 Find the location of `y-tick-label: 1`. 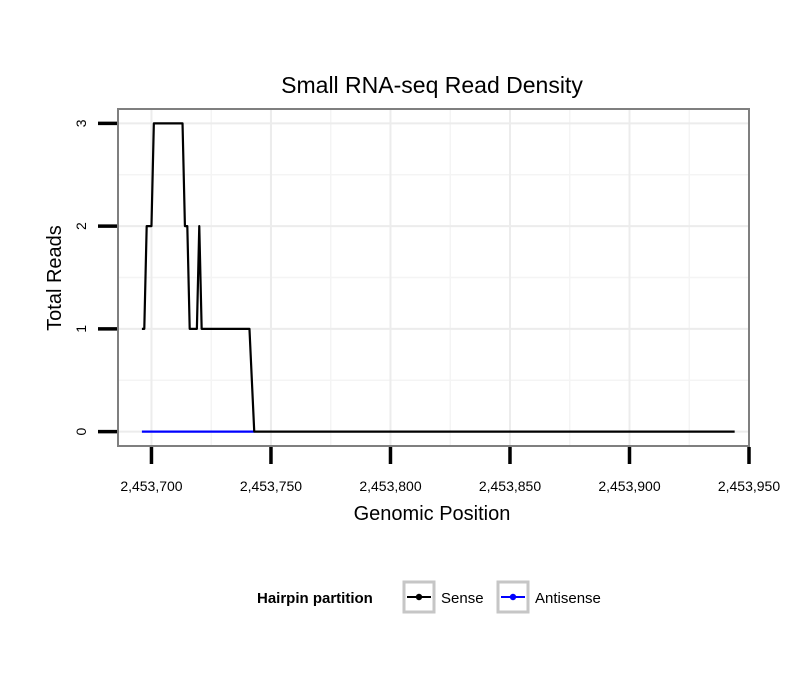

y-tick-label: 1 is located at coordinates (81, 329).